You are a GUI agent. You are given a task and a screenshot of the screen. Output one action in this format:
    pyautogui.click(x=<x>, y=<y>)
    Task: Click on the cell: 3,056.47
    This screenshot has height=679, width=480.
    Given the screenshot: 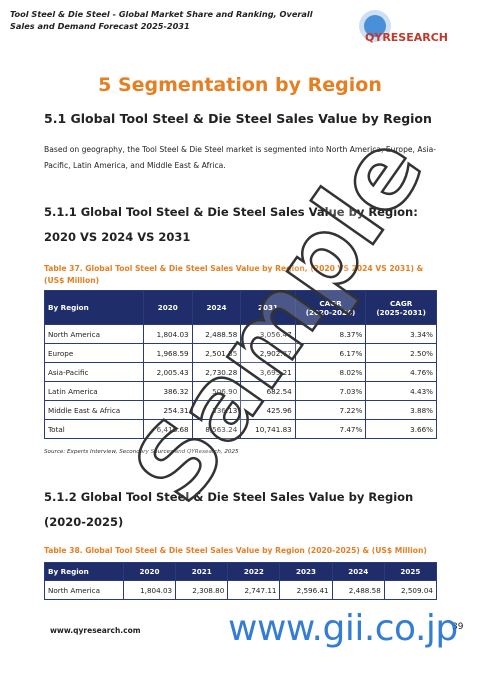 What is the action you would take?
    pyautogui.click(x=268, y=334)
    